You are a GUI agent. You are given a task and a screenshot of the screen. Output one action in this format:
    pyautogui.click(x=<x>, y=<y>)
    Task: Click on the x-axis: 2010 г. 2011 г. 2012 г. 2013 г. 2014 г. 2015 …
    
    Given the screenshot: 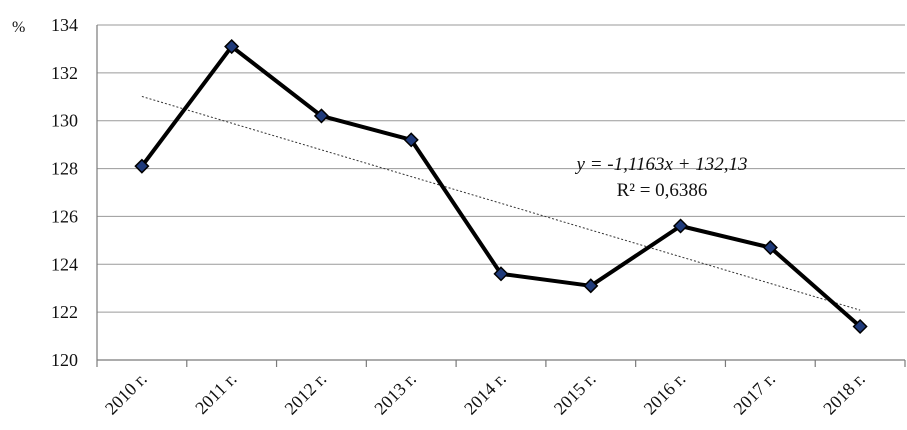 What is the action you would take?
    pyautogui.click(x=501, y=389)
    